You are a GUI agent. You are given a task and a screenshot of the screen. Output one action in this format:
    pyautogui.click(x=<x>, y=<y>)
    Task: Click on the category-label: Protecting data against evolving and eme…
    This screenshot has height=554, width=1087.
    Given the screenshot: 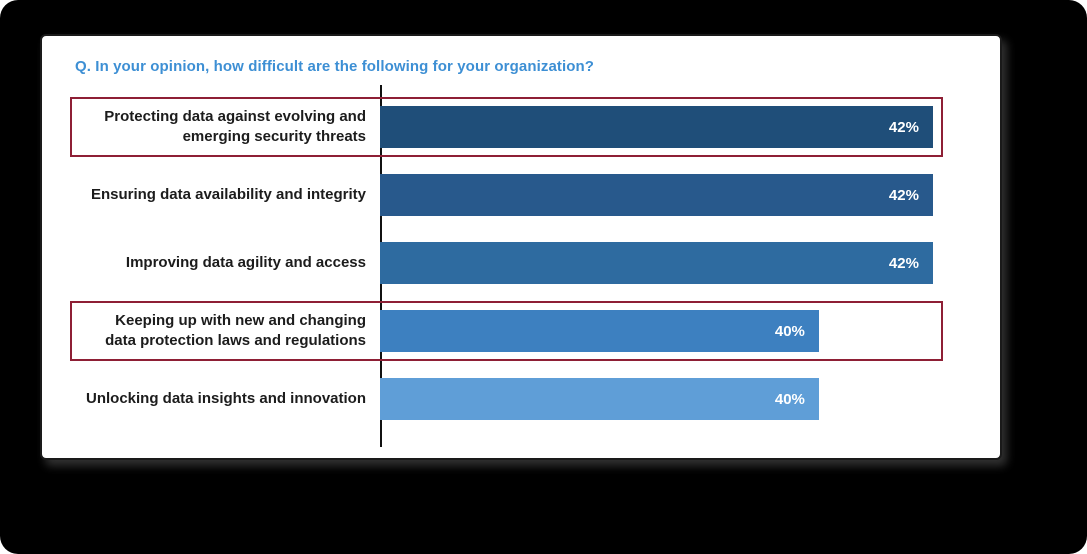 What is the action you would take?
    pyautogui.click(x=235, y=126)
    